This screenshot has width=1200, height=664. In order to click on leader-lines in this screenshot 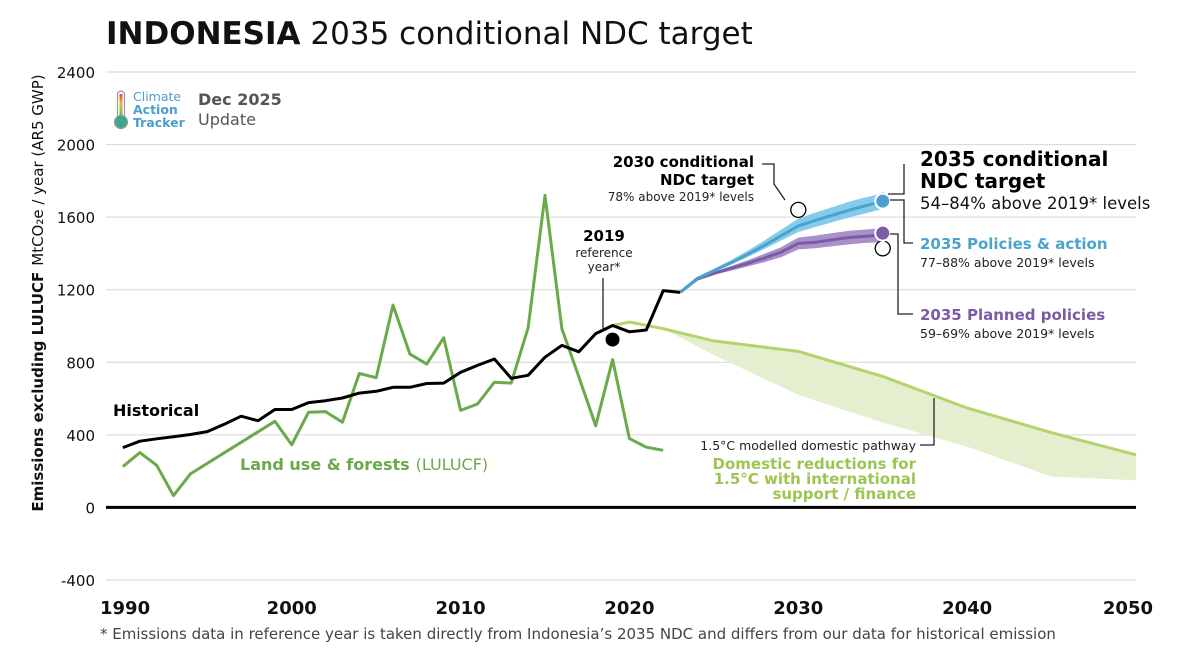, I will do `click(768, 304)`.